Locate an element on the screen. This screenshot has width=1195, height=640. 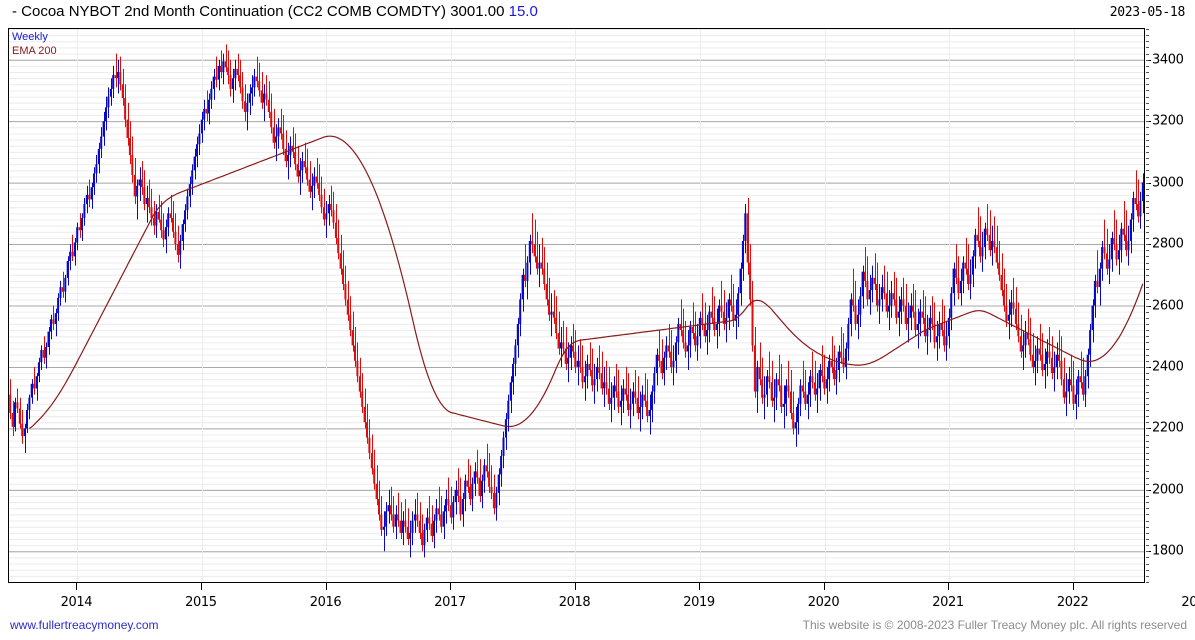
y-tick-label: 2600 is located at coordinates (1168, 305).